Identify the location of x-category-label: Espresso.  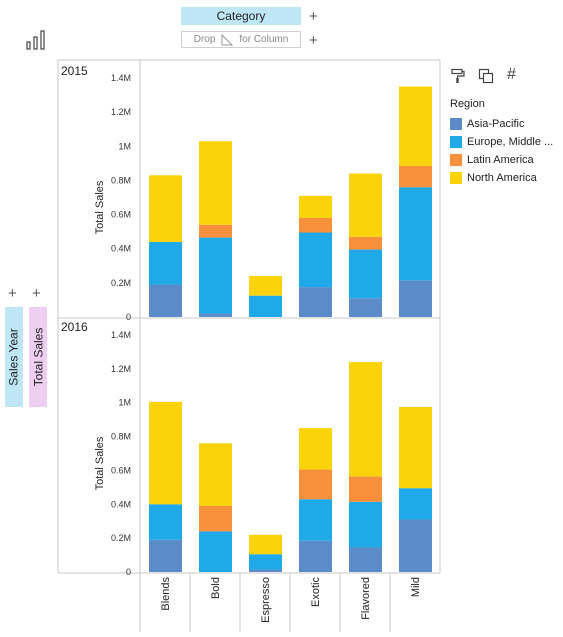
(266, 600).